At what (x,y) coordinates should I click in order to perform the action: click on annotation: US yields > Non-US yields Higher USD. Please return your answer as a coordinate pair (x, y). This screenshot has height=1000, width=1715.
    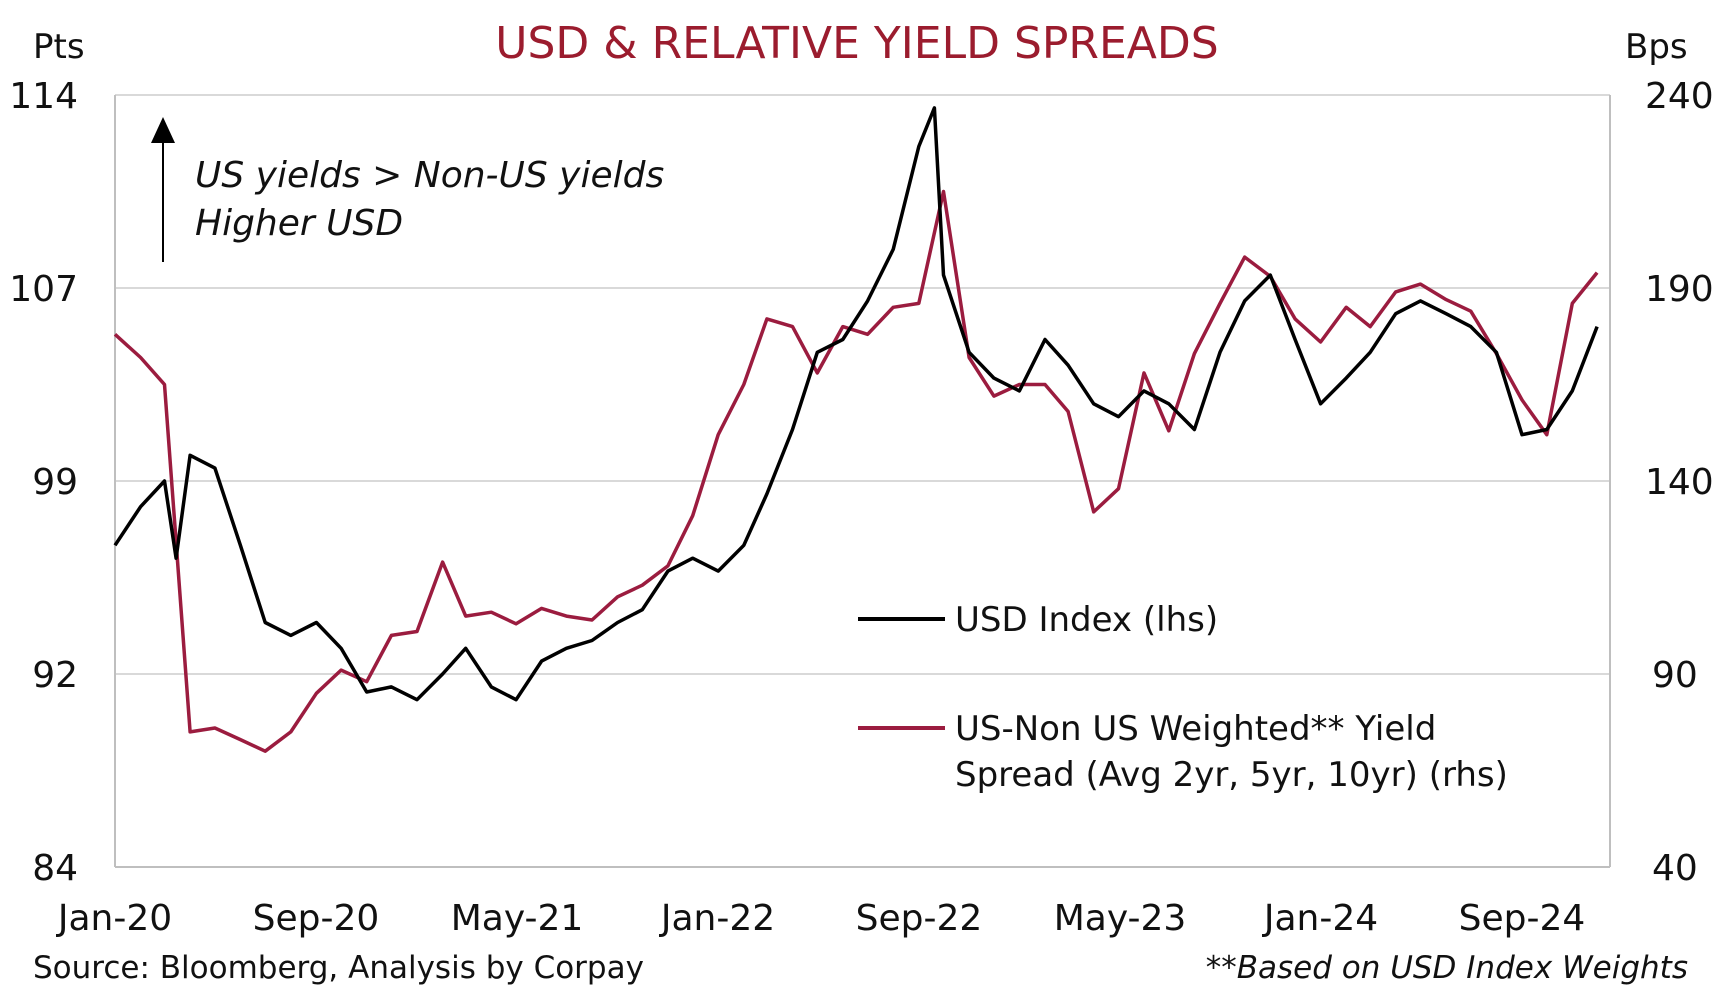
    Looking at the image, I should click on (407, 189).